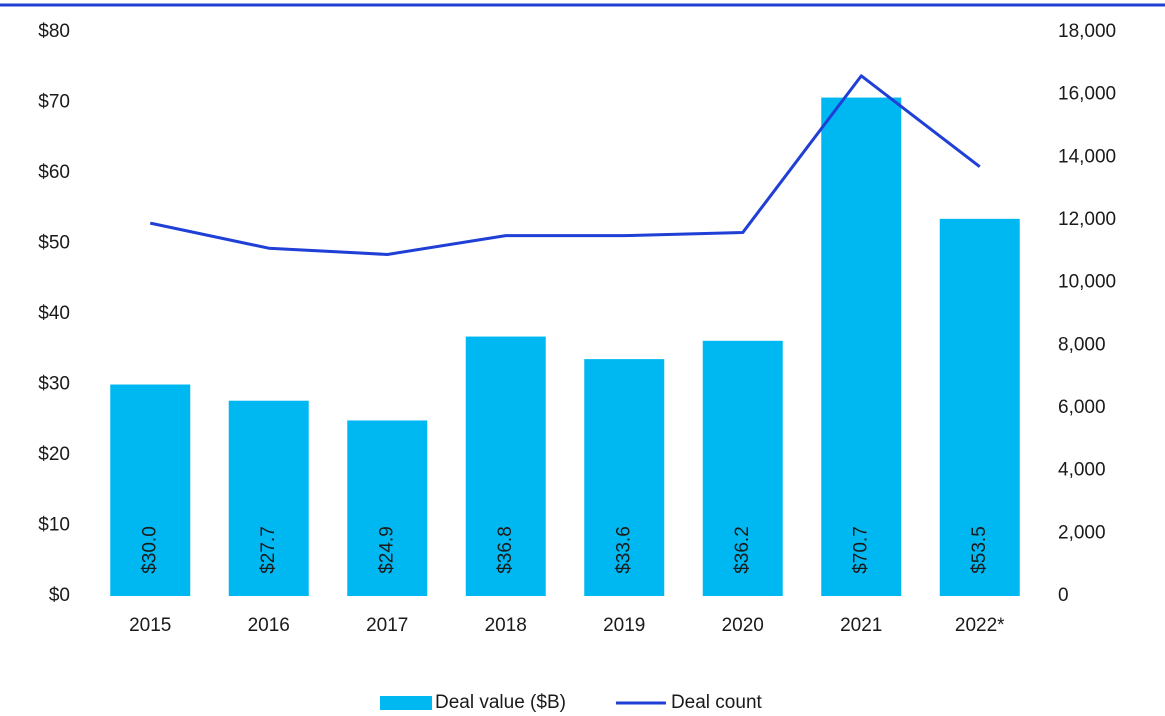 Image resolution: width=1165 pixels, height=716 pixels. What do you see at coordinates (54, 454) in the screenshot?
I see `y-tick-label: $20` at bounding box center [54, 454].